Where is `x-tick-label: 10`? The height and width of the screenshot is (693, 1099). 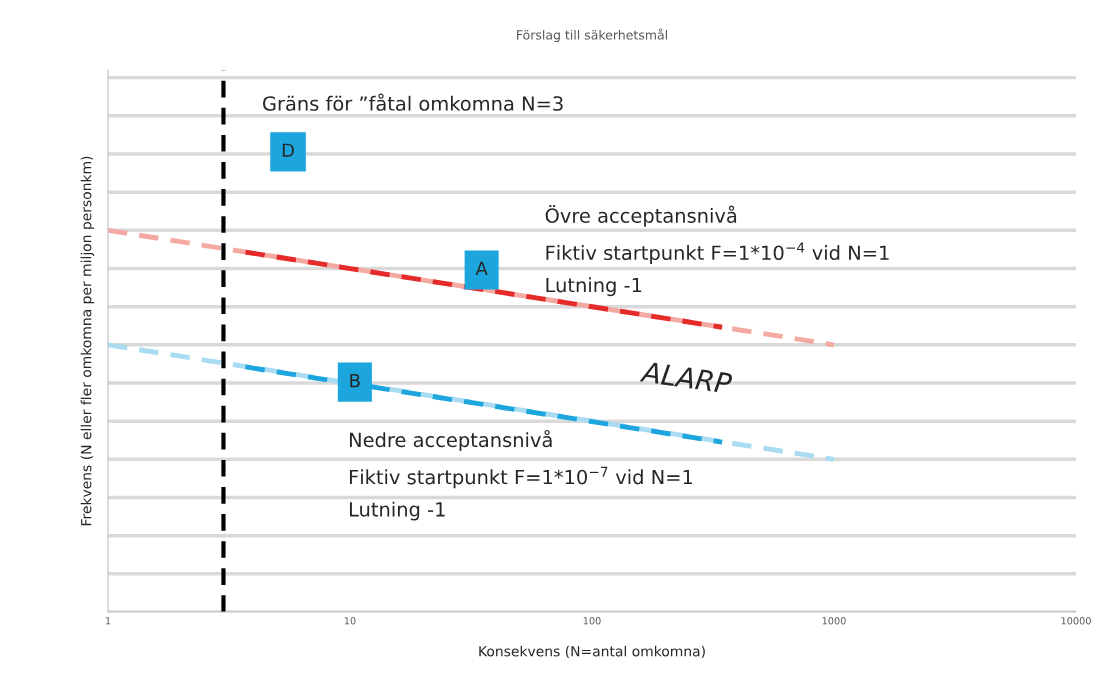
x-tick-label: 10 is located at coordinates (350, 621).